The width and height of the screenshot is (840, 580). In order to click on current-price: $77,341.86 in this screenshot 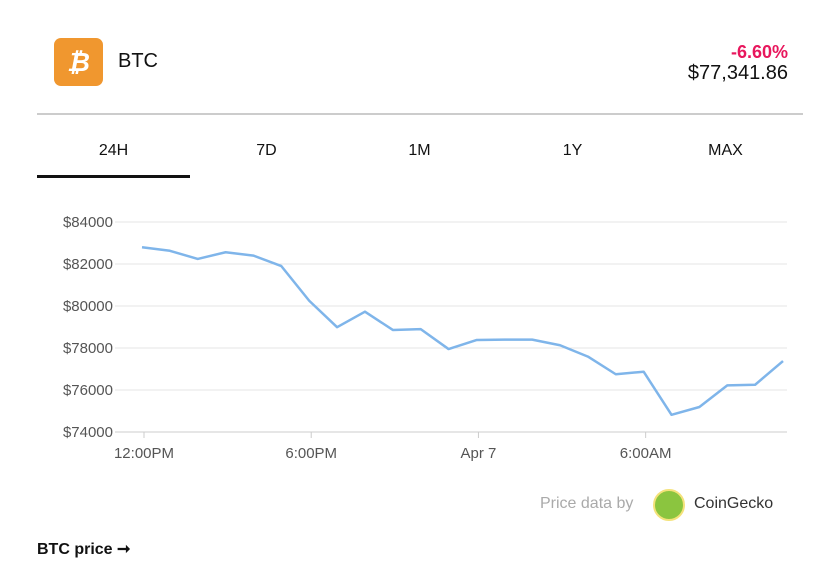, I will do `click(737, 73)`.